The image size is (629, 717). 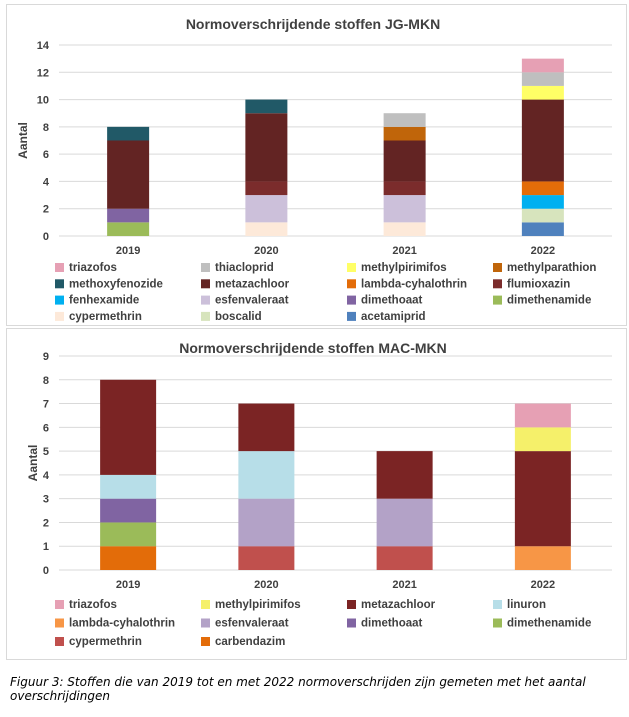 I want to click on legend-swatch-boscalid, so click(x=205, y=316).